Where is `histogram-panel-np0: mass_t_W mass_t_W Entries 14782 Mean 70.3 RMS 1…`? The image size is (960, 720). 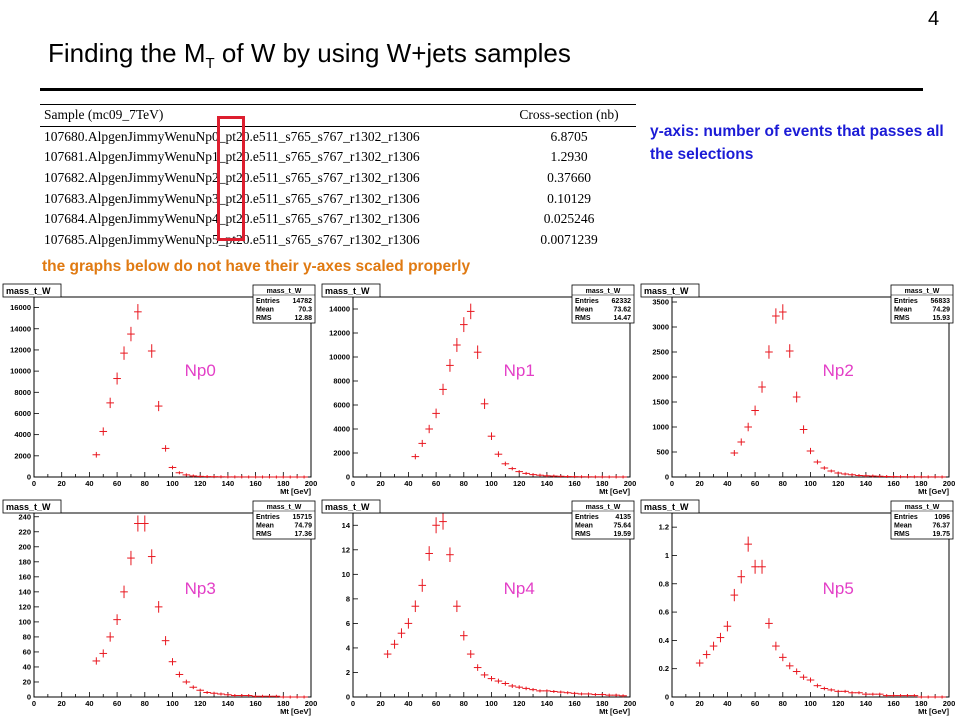
histogram-panel-np0: mass_t_W mass_t_W Entries 14782 Mean 70.3 RMS 1… is located at coordinates (160, 389).